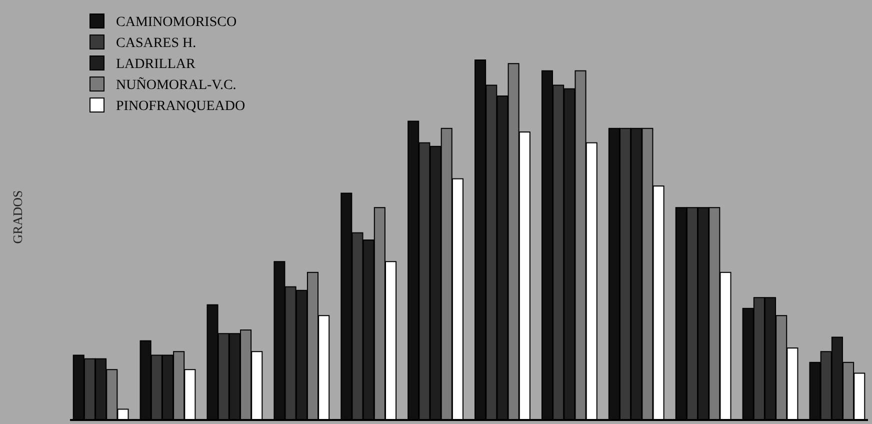 This screenshot has height=424, width=872. Describe the element at coordinates (156, 64) in the screenshot. I see `legend-label: LADRILLAR` at that location.